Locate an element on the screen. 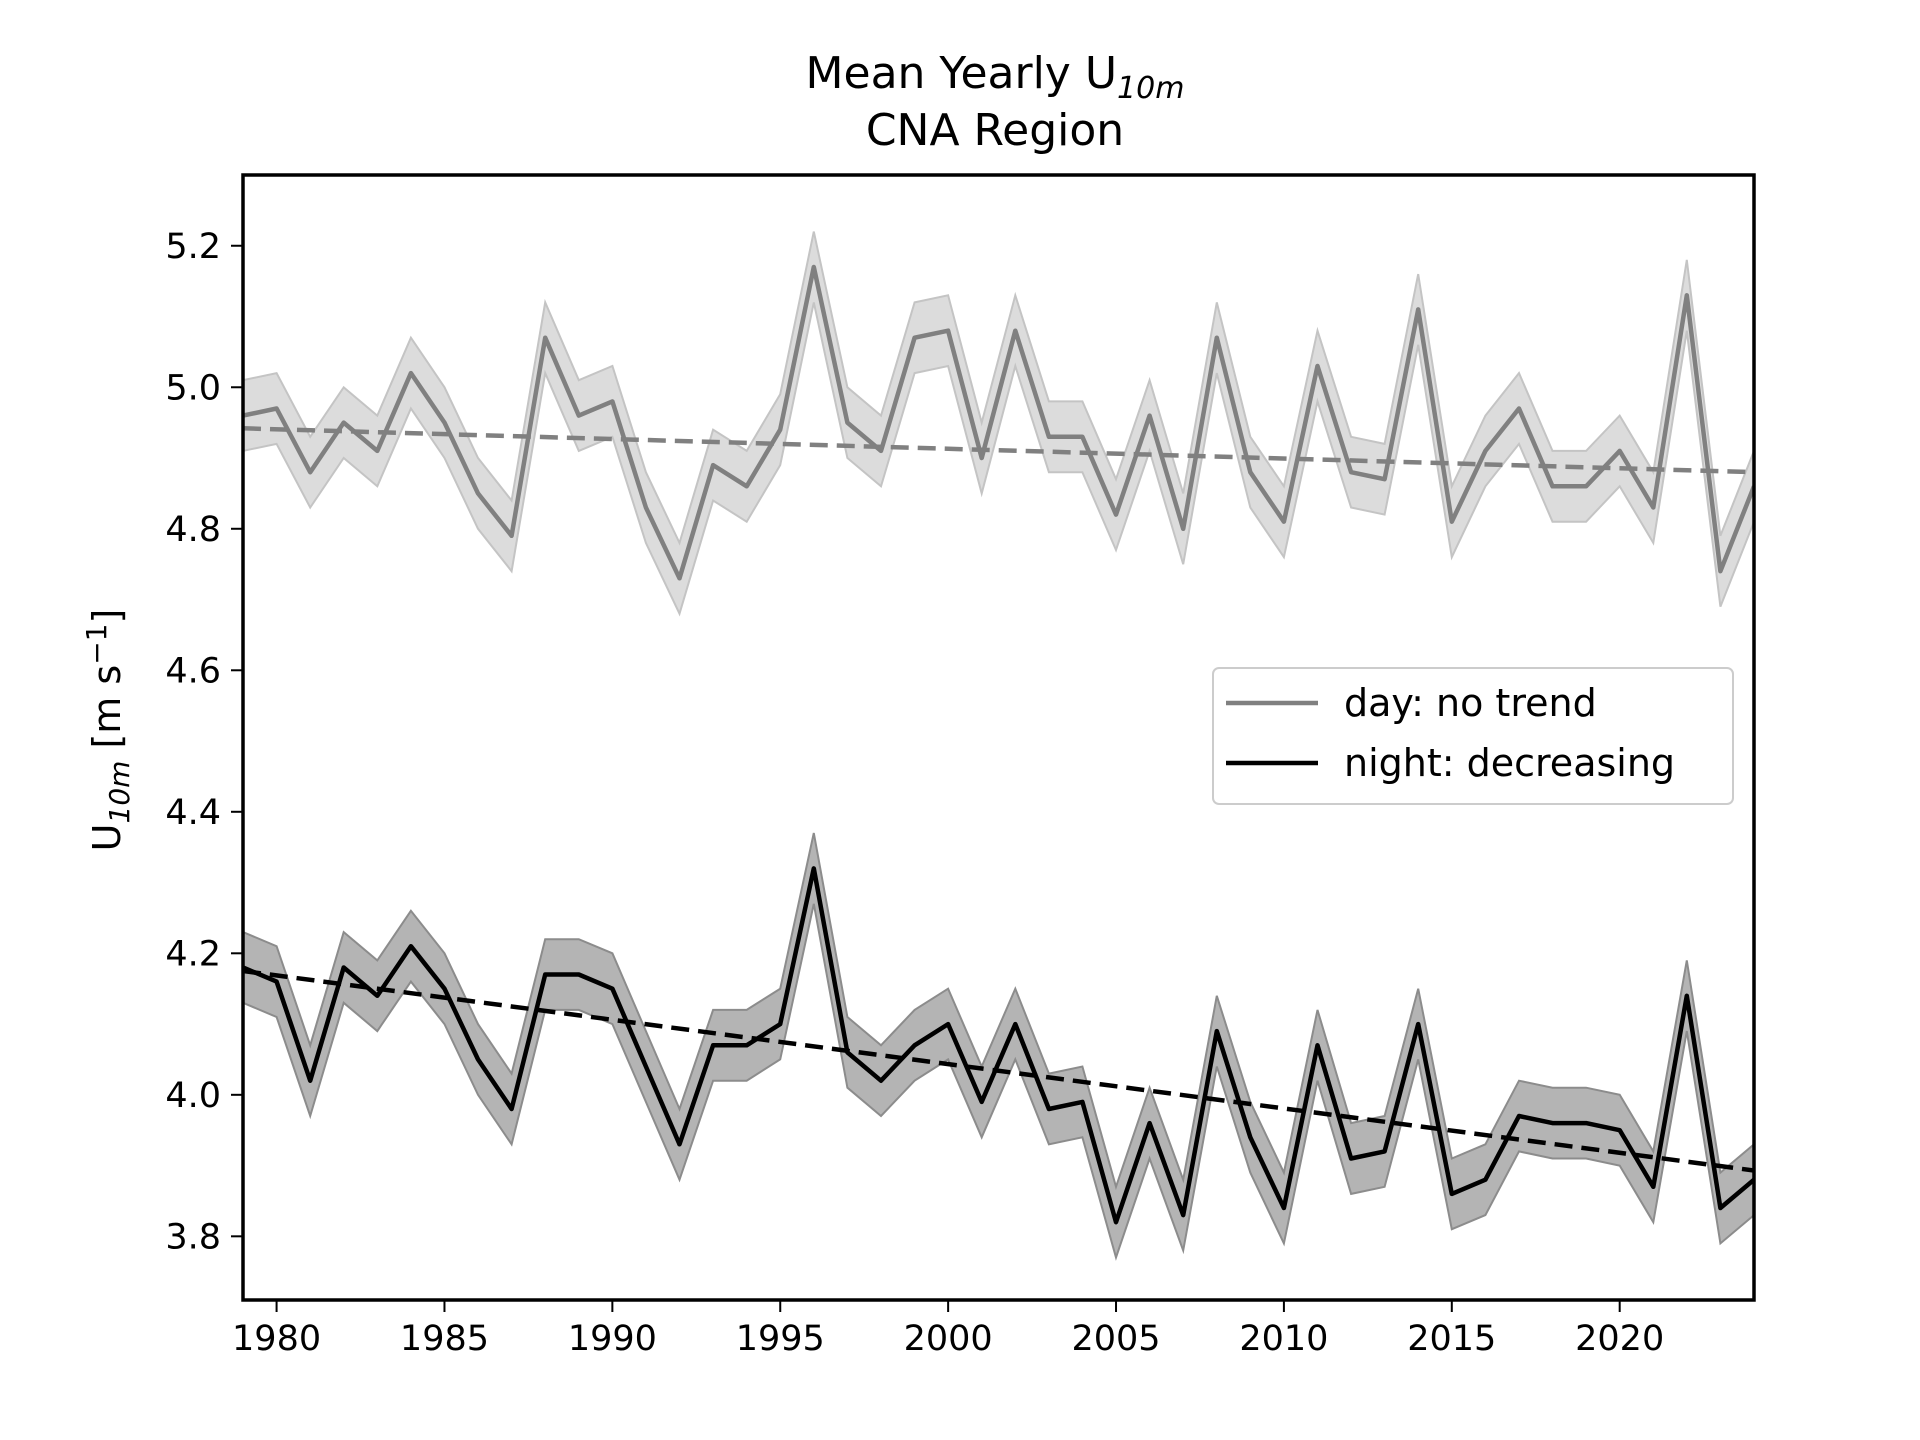 Image resolution: width=1920 pixels, height=1440 pixels. x-tick-label: 1995 is located at coordinates (780, 1339).